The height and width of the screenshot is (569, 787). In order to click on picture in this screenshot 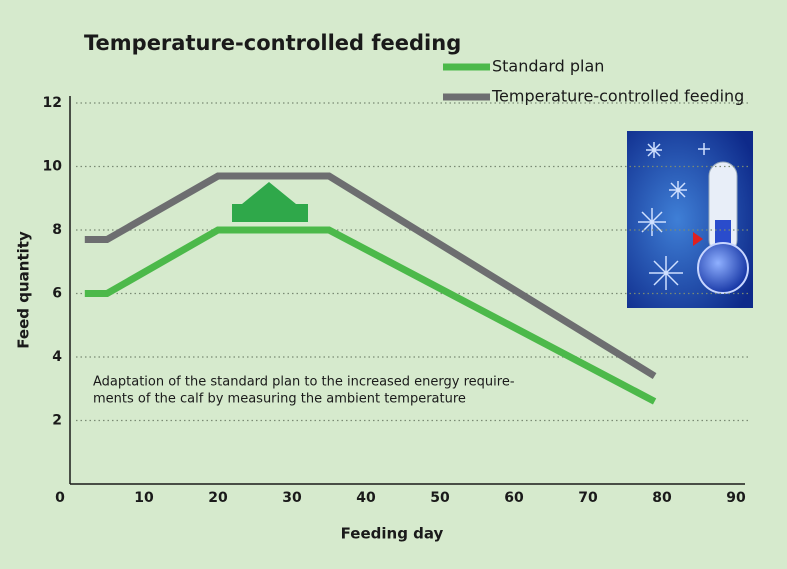, I will do `click(690, 219)`.